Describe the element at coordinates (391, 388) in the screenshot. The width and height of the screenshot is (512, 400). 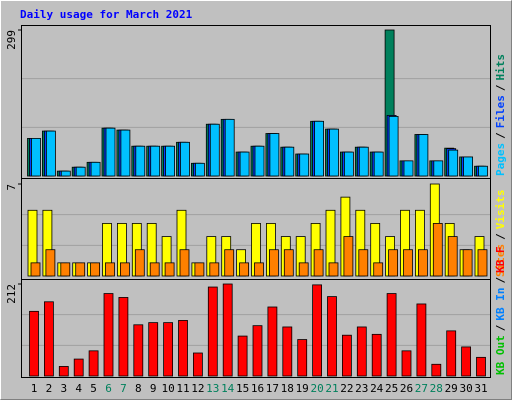
I see `x-tick-label: 25` at that location.